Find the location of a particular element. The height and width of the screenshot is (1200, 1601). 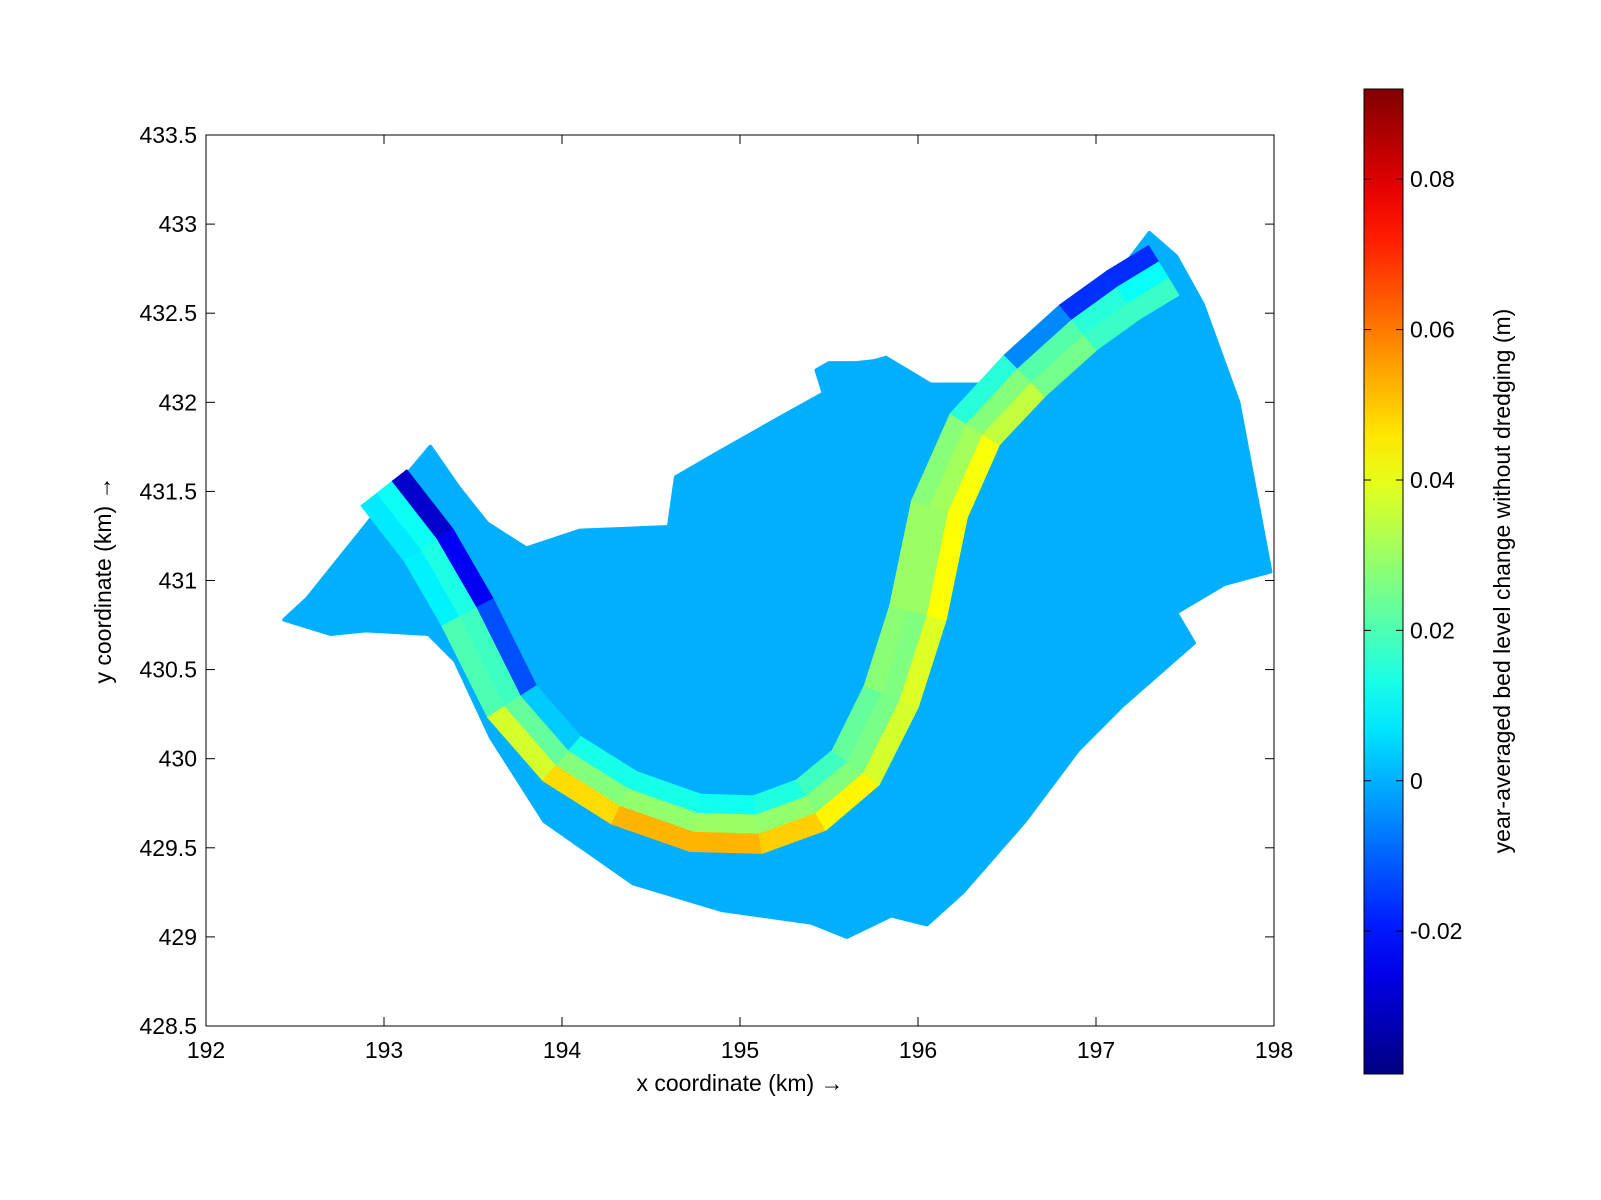

y-tick-label: 432 is located at coordinates (178, 402).